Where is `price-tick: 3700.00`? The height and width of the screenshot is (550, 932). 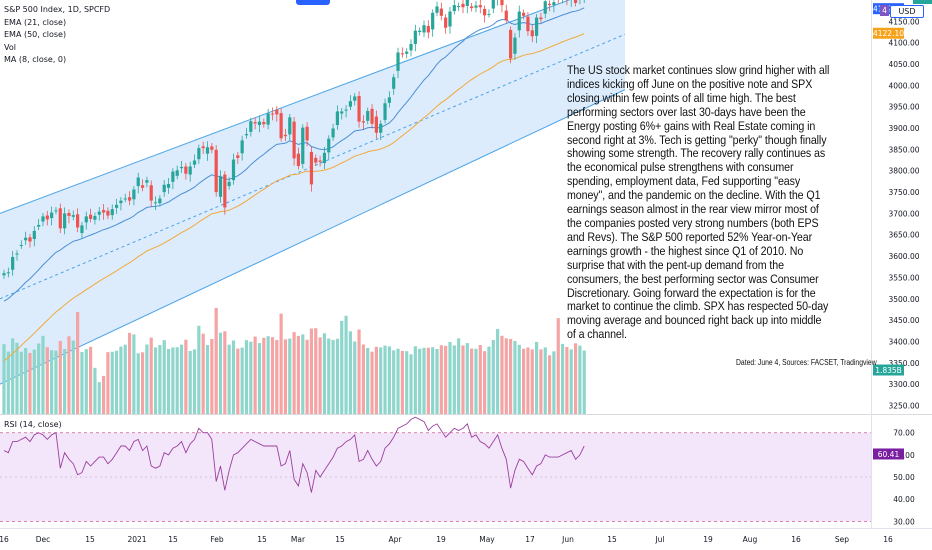
price-tick: 3700.00 is located at coordinates (903, 213).